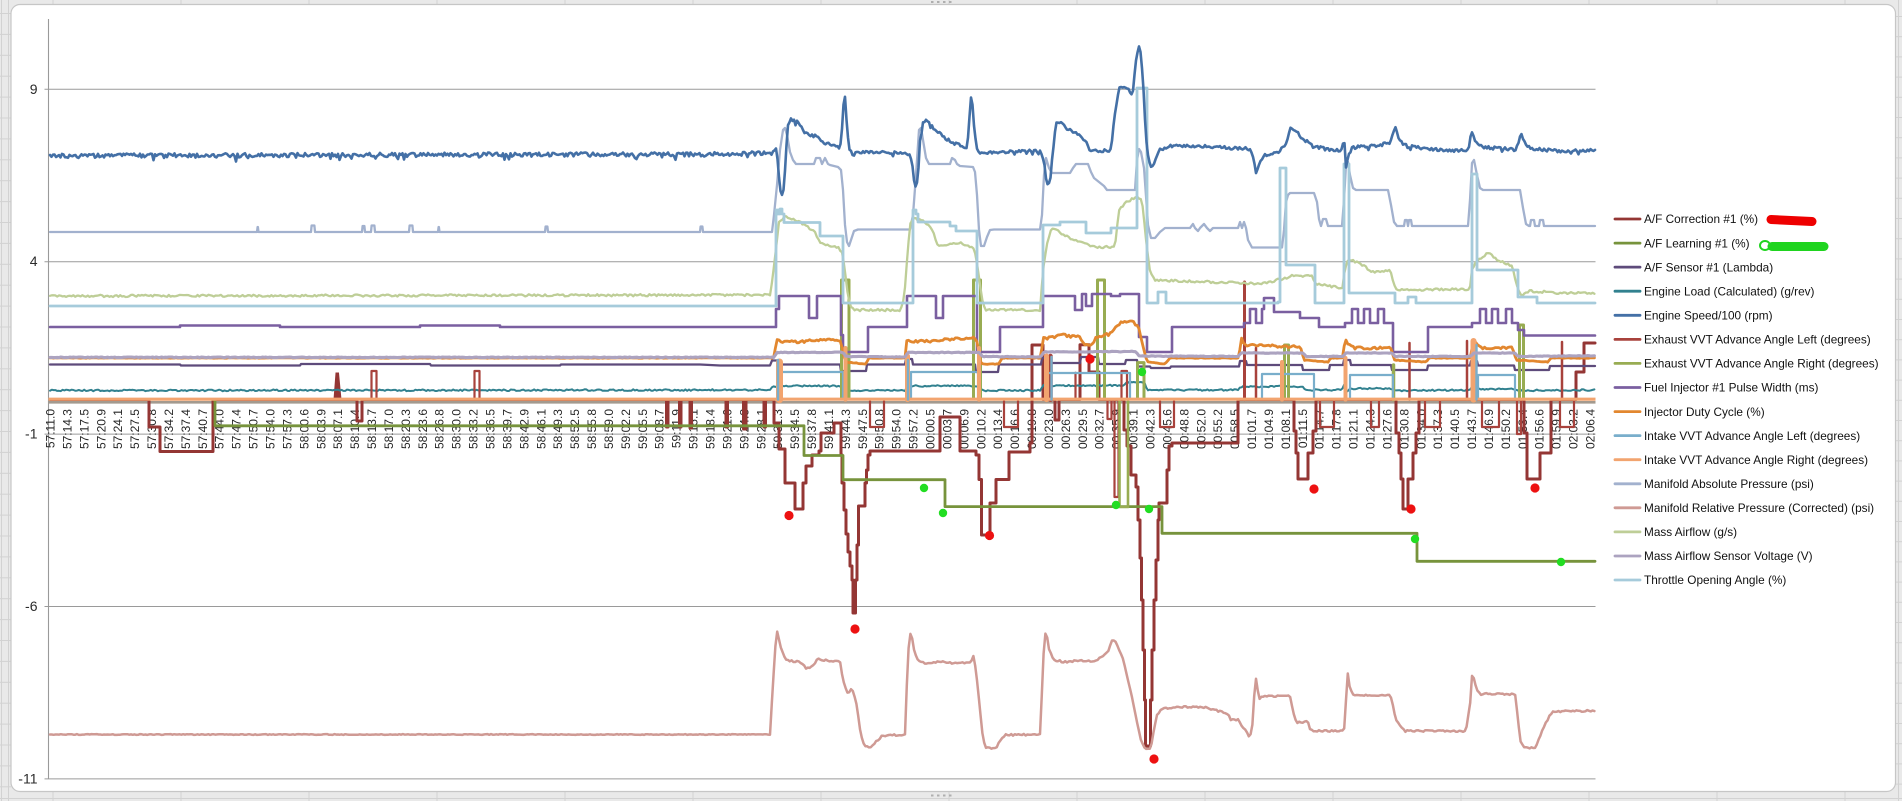 The height and width of the screenshot is (801, 1902). I want to click on svg-text: A/F Sensor #1 (Lambda), so click(1708, 267).